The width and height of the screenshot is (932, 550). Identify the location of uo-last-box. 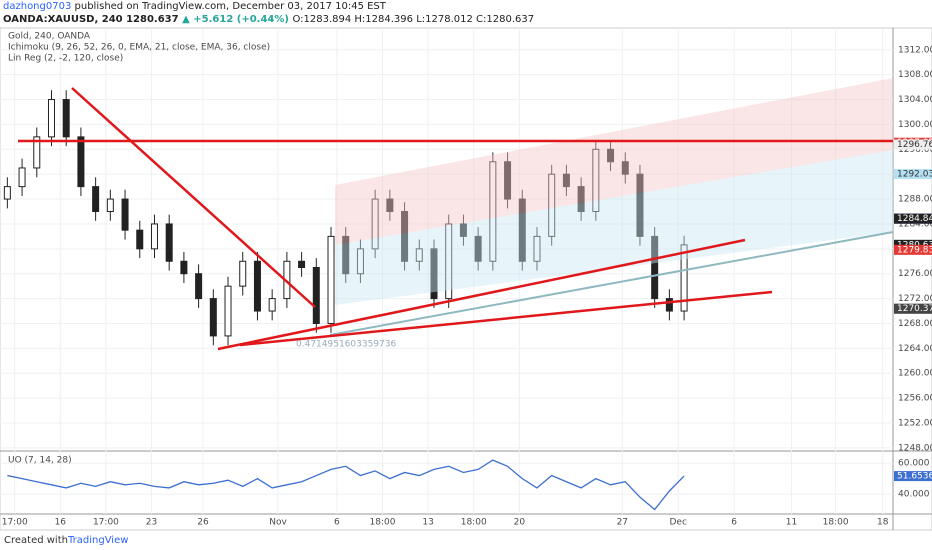
(913, 476).